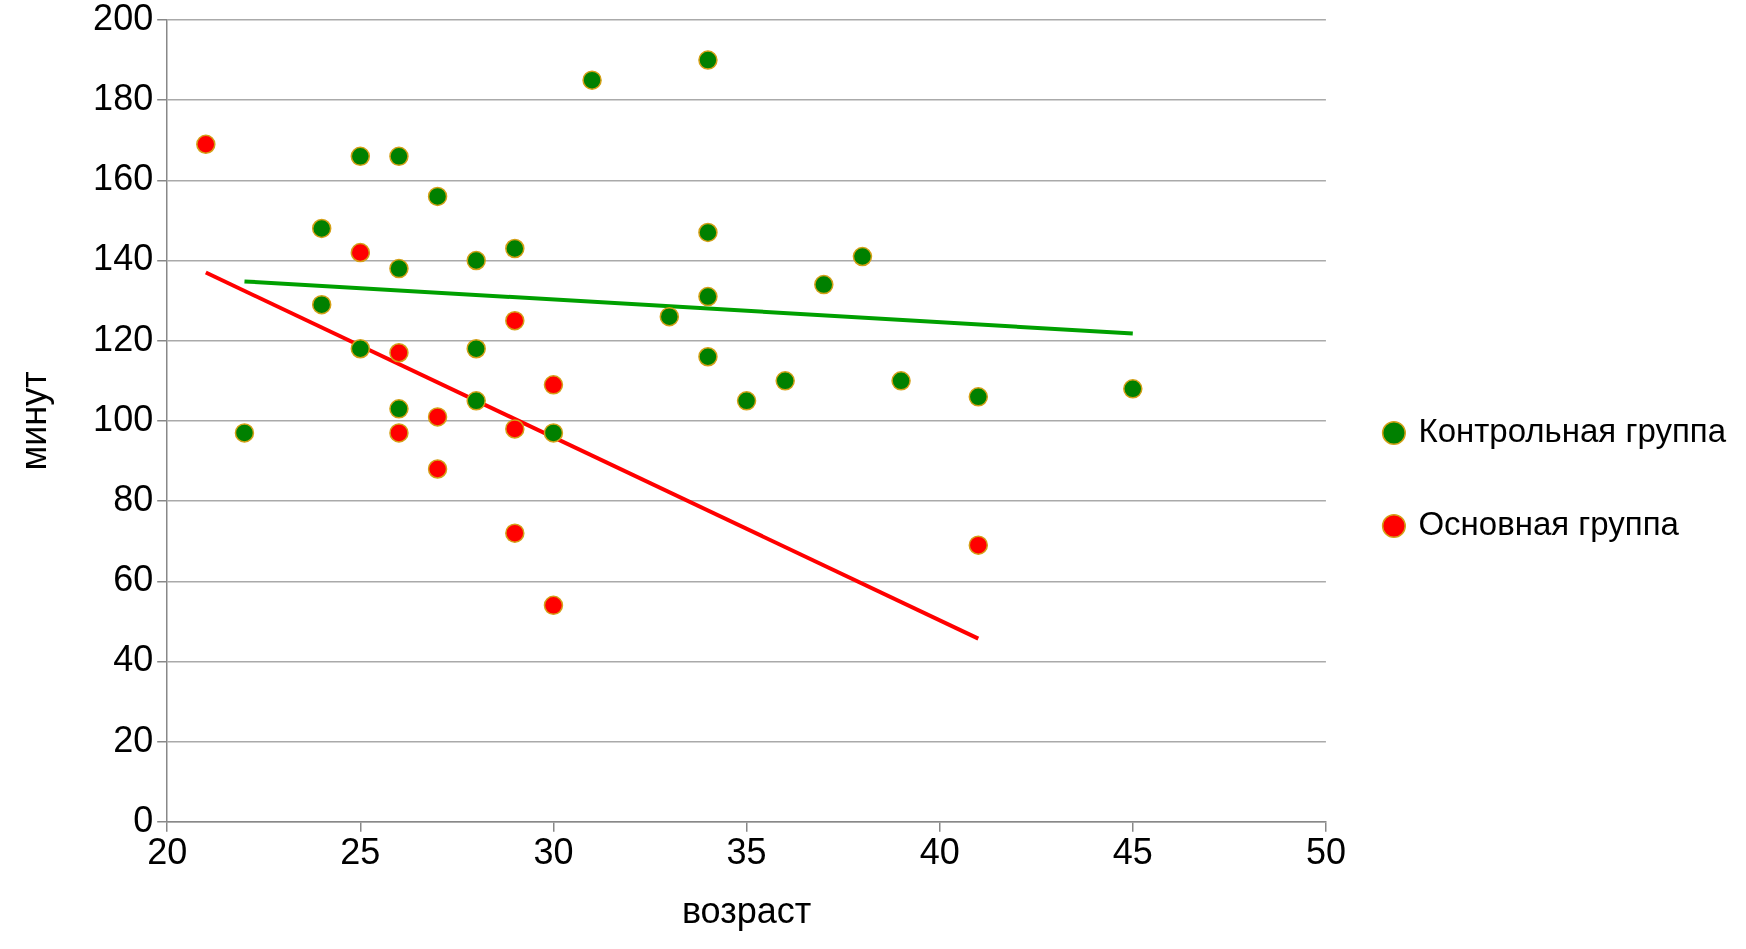 Image resolution: width=1746 pixels, height=949 pixels. Describe the element at coordinates (133, 579) in the screenshot. I see `y-tick-label: 60` at that location.